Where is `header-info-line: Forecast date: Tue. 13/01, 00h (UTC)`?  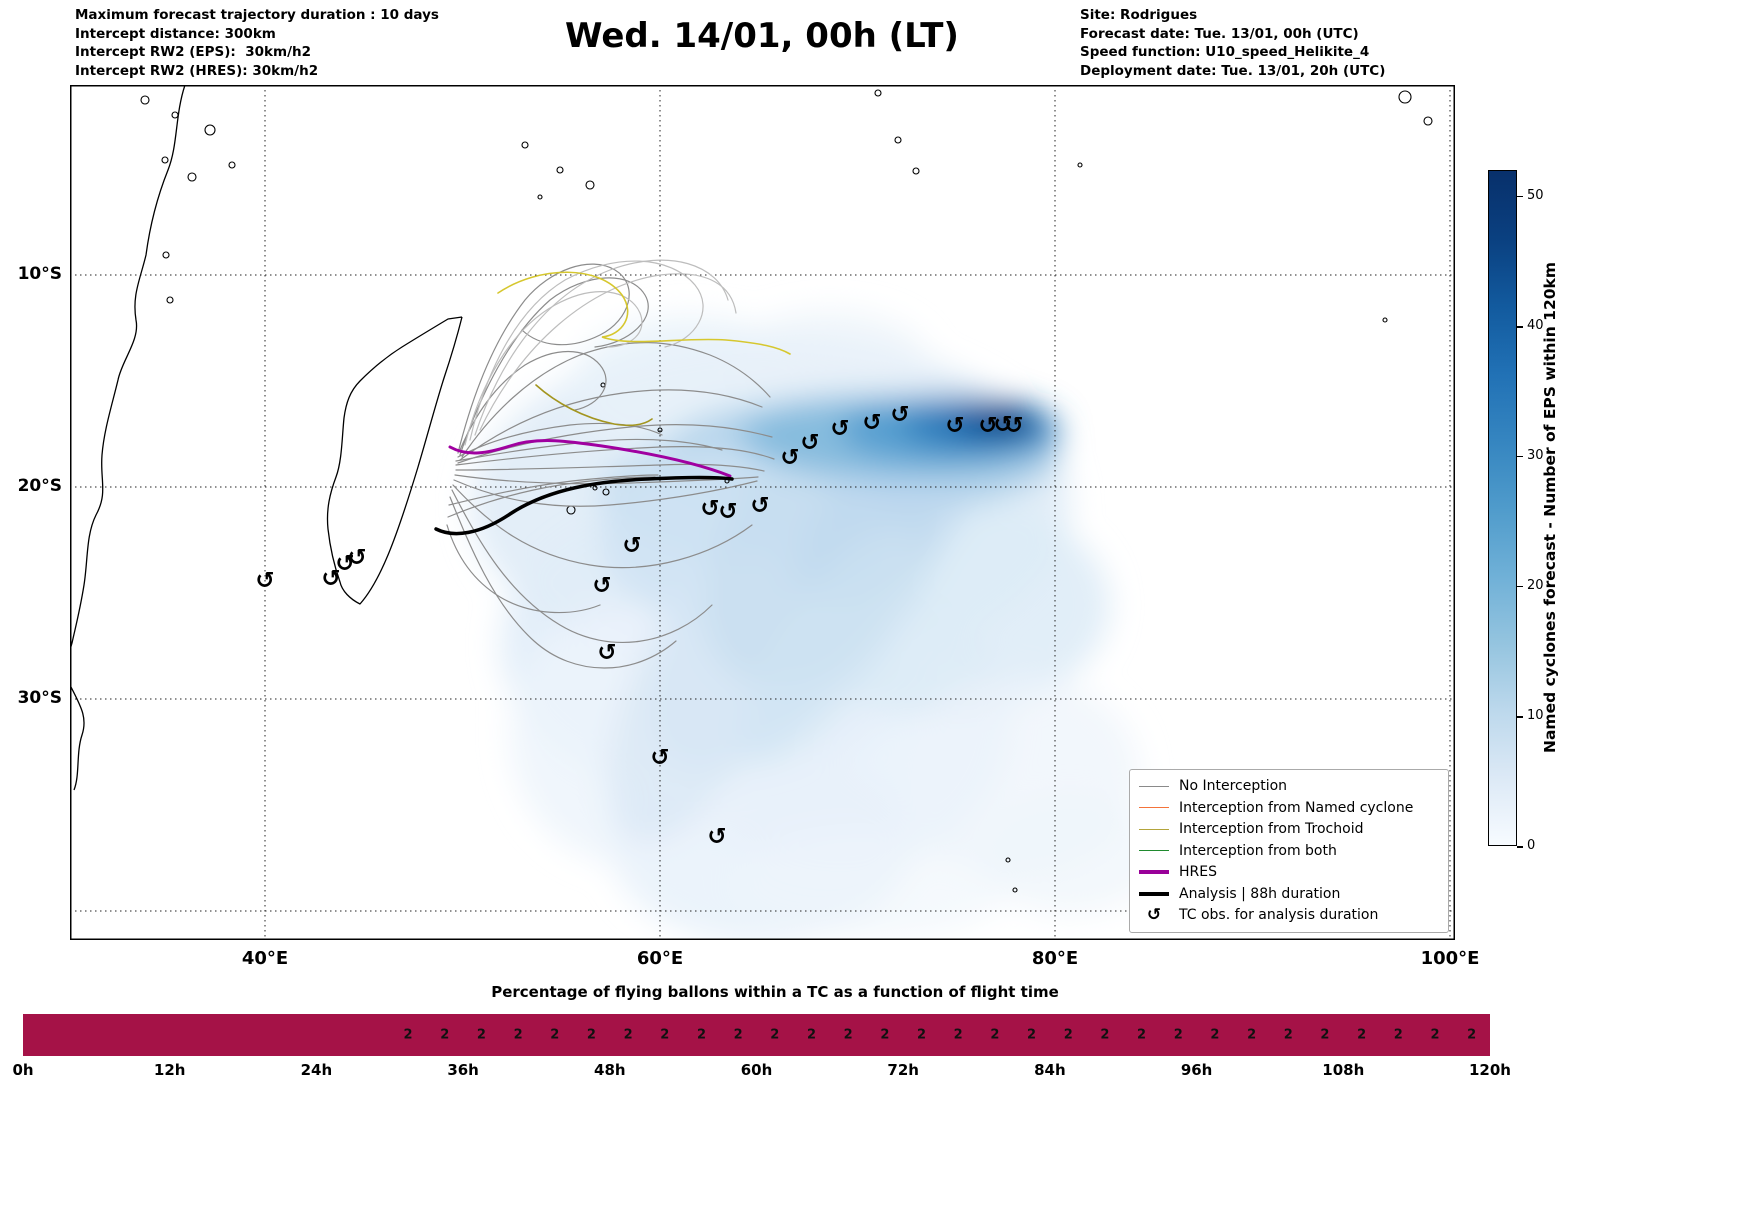 header-info-line: Forecast date: Tue. 13/01, 00h (UTC) is located at coordinates (1219, 33).